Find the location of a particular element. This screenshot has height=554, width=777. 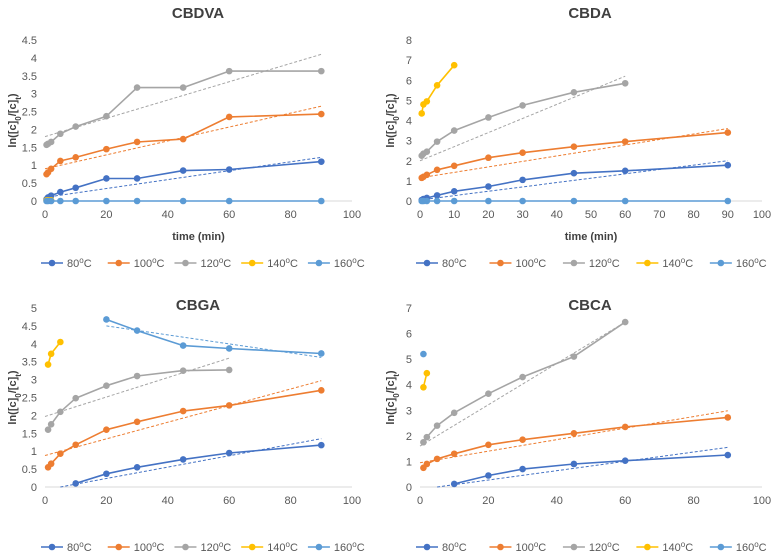

x-tick-label: 30 is located at coordinates (522, 215).